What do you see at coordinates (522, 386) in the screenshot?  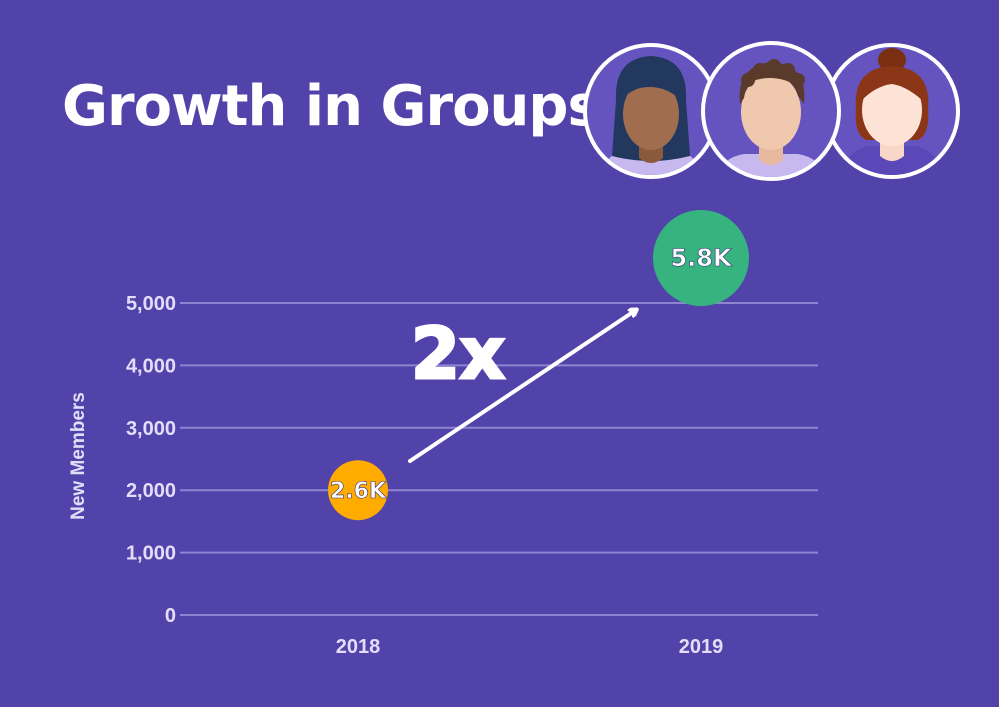 I see `growth-arrow` at bounding box center [522, 386].